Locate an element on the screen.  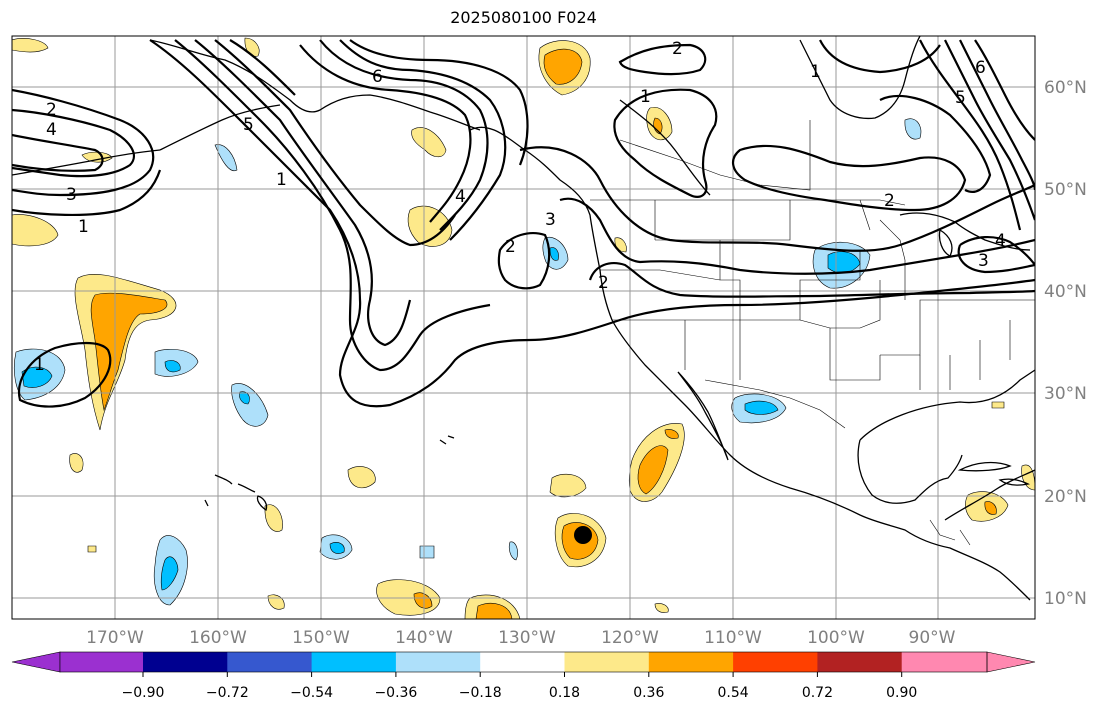
colorbar-tick-label: 0.90 is located at coordinates (901, 693).